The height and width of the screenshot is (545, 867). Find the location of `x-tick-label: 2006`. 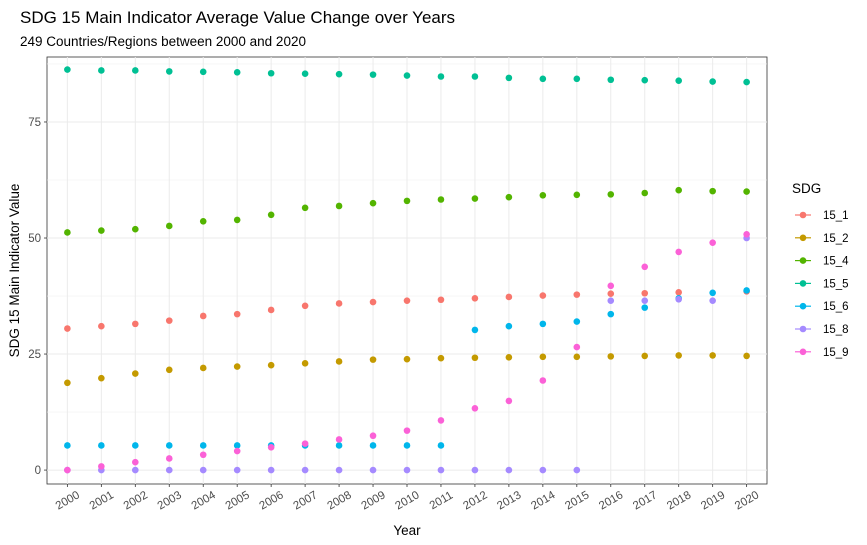

x-tick-label: 2006 is located at coordinates (272, 500).